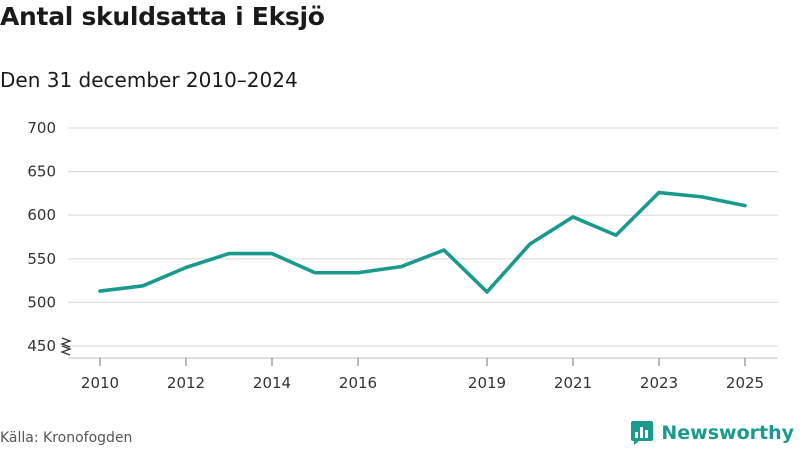 The image size is (800, 450). What do you see at coordinates (162, 16) in the screenshot?
I see `chart-title: Antal skuldsatta i Eksjö` at bounding box center [162, 16].